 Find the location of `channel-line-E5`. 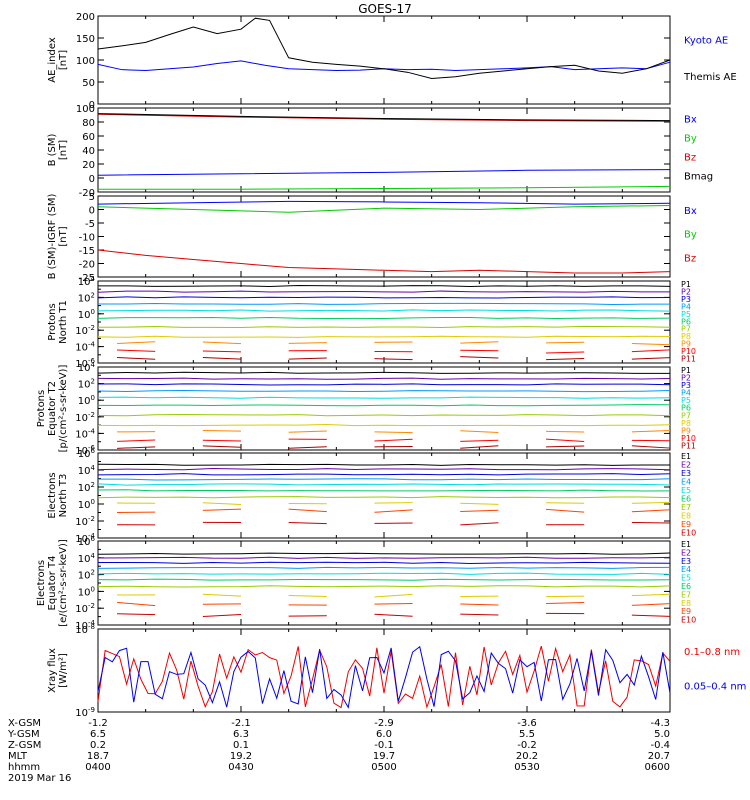

channel-line-E5 is located at coordinates (384, 573).